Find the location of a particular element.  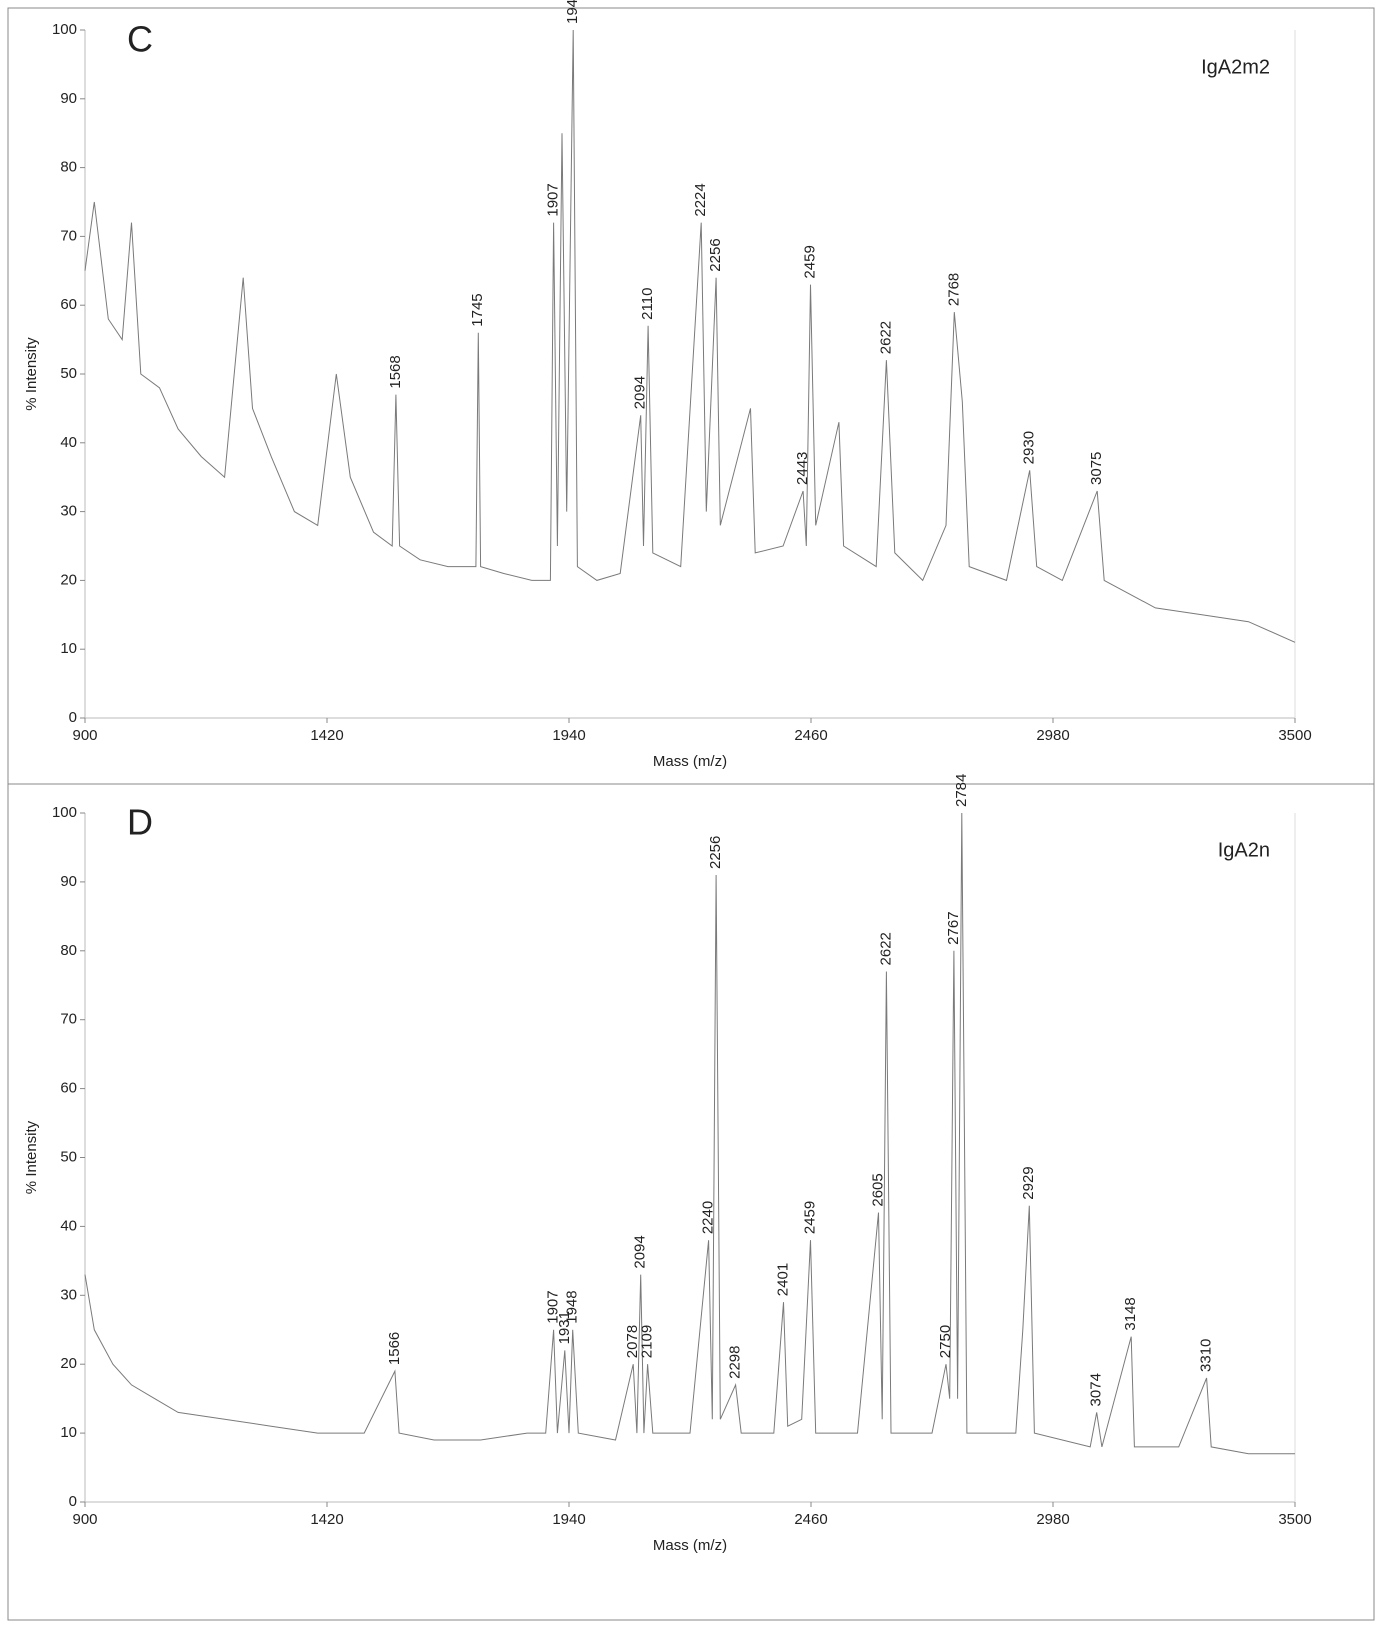

peak-label: 3310 is located at coordinates (1206, 1355).